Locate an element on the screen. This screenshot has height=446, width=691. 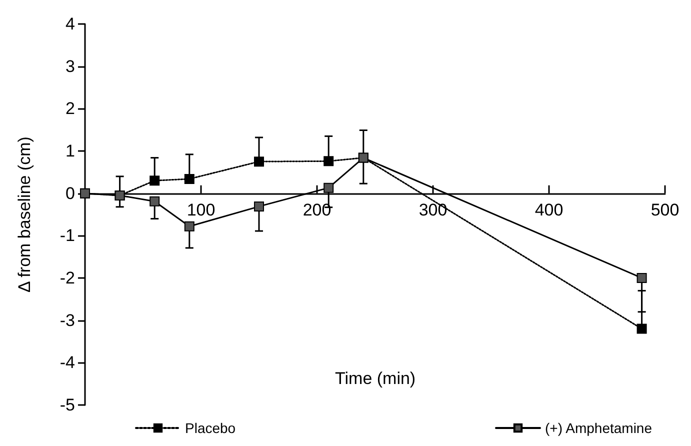
y-tick-label: -3 is located at coordinates (67, 320).